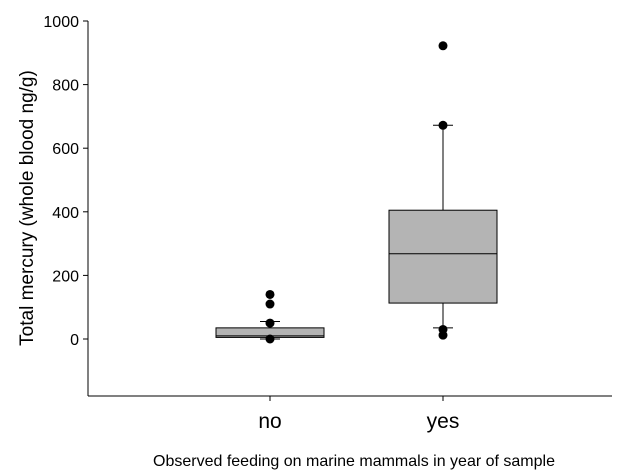 The width and height of the screenshot is (620, 471). What do you see at coordinates (65, 181) in the screenshot?
I see `y-ticks: 0 200 400 600 800 1000` at bounding box center [65, 181].